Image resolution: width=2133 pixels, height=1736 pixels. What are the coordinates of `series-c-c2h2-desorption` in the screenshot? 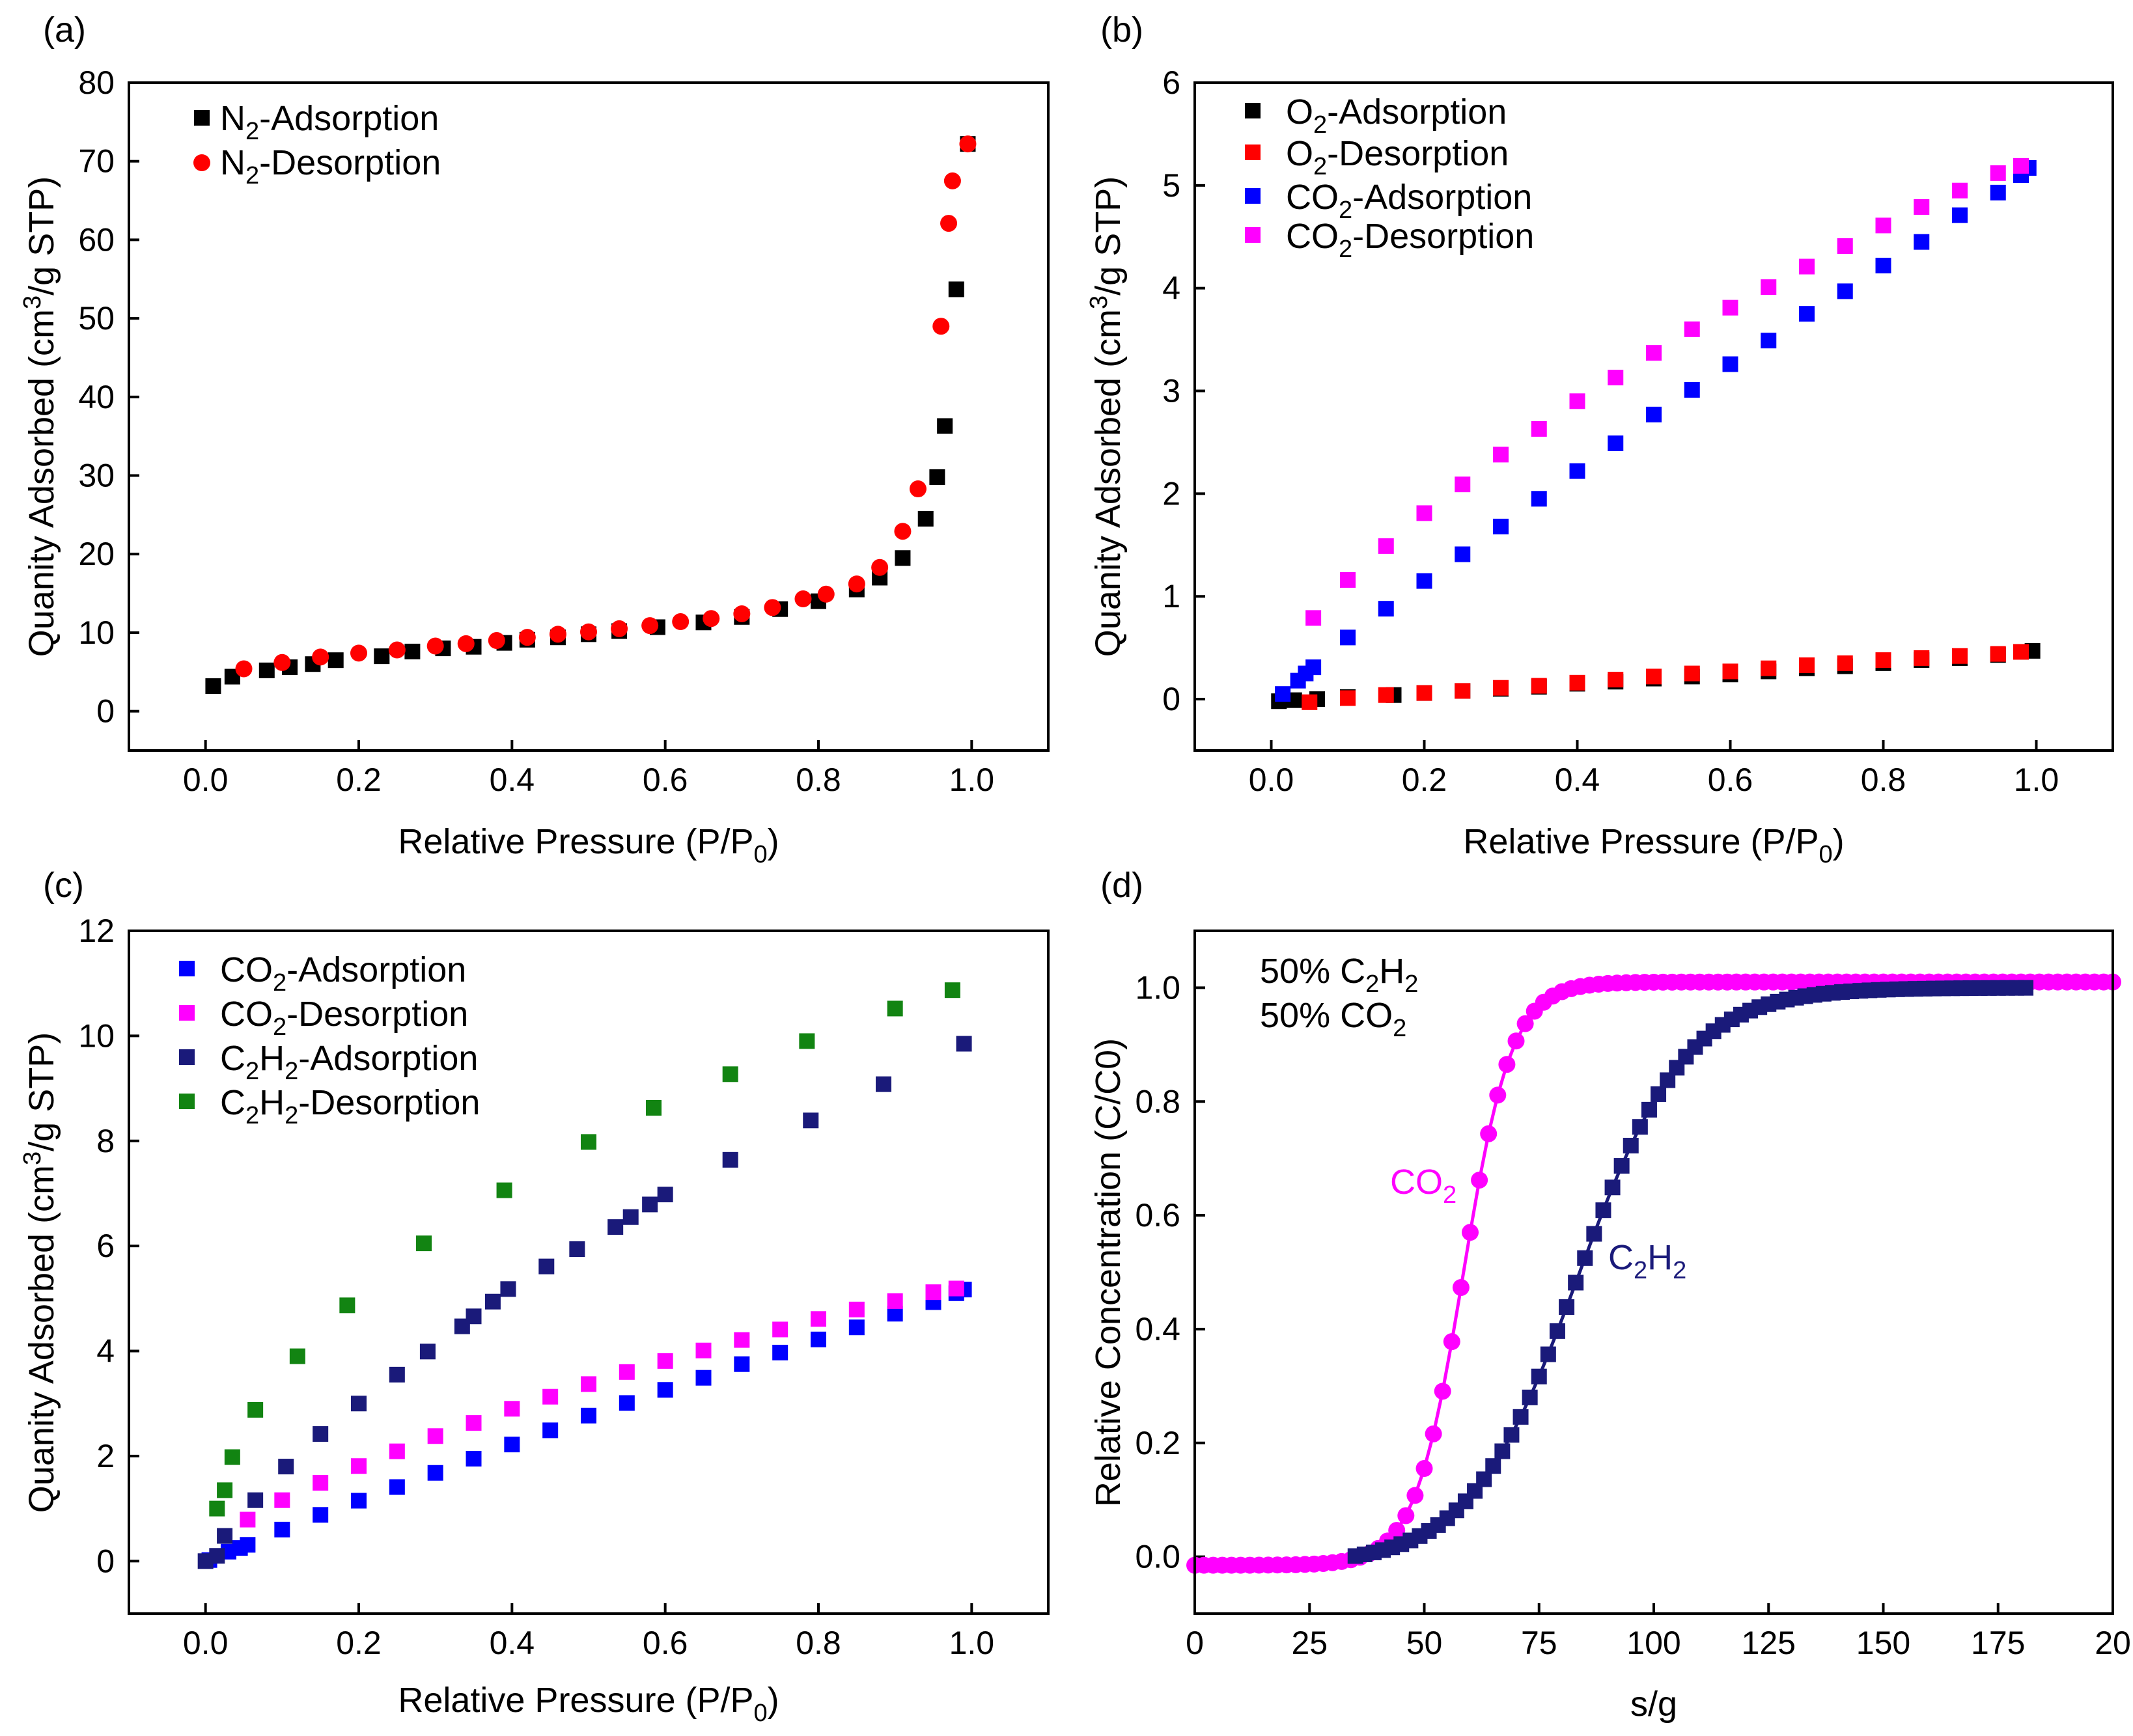 It's located at (584, 1249).